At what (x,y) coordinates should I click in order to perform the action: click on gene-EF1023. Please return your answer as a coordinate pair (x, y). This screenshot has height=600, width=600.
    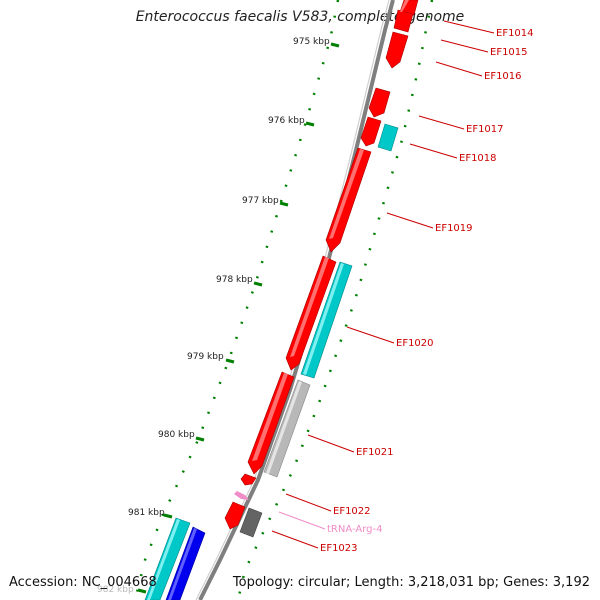
    Looking at the image, I should click on (235, 515).